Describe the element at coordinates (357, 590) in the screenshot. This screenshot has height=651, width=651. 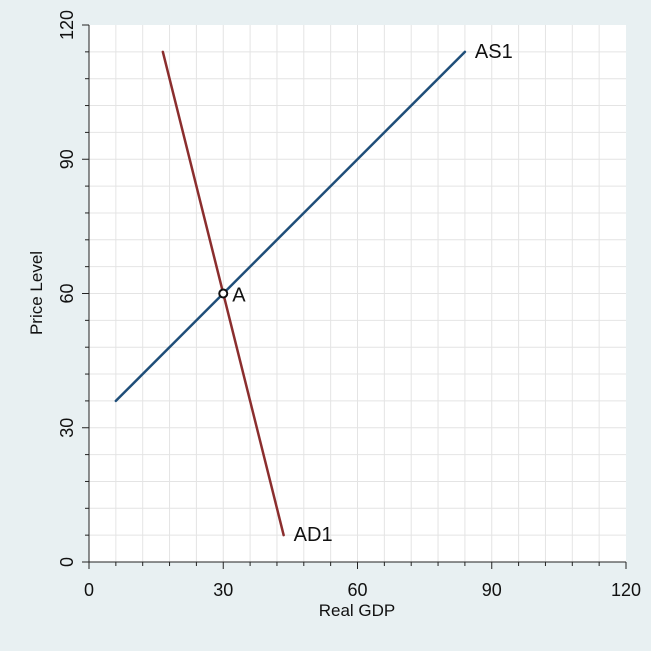
I see `x-tick-label: 60` at that location.